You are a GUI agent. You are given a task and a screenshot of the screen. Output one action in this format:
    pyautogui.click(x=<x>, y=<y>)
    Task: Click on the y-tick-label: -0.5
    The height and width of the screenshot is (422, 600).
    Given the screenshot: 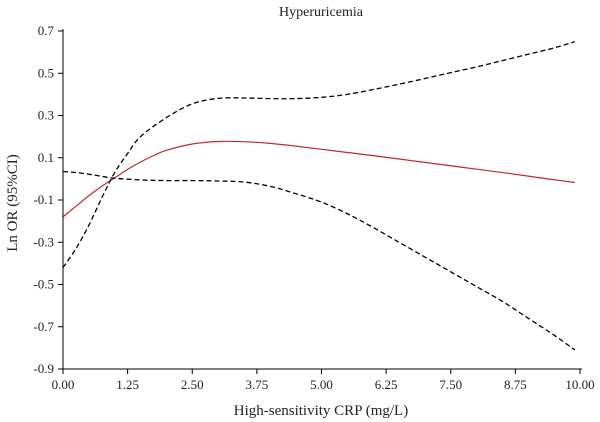 What is the action you would take?
    pyautogui.click(x=43, y=284)
    